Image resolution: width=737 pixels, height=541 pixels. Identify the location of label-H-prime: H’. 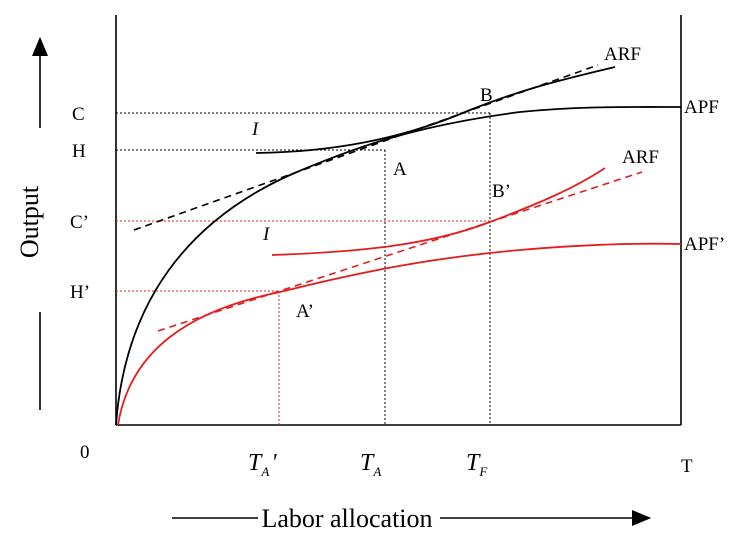
(80, 292).